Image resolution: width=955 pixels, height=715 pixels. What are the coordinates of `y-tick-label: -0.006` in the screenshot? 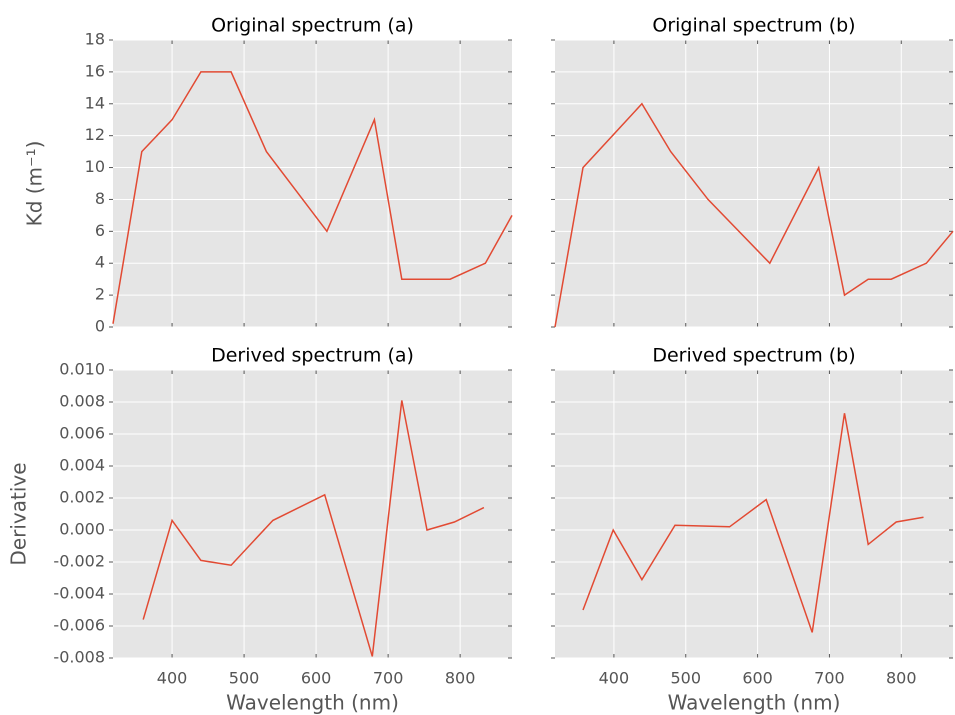 It's located at (79, 625).